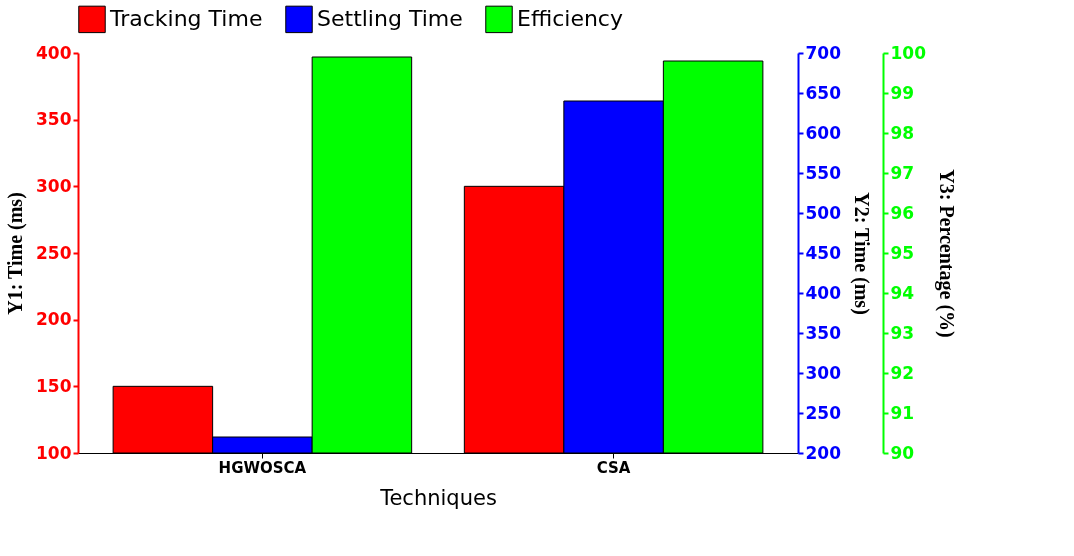 The height and width of the screenshot is (556, 1074). What do you see at coordinates (902, 132) in the screenshot?
I see `y3-tick-label: 98` at bounding box center [902, 132].